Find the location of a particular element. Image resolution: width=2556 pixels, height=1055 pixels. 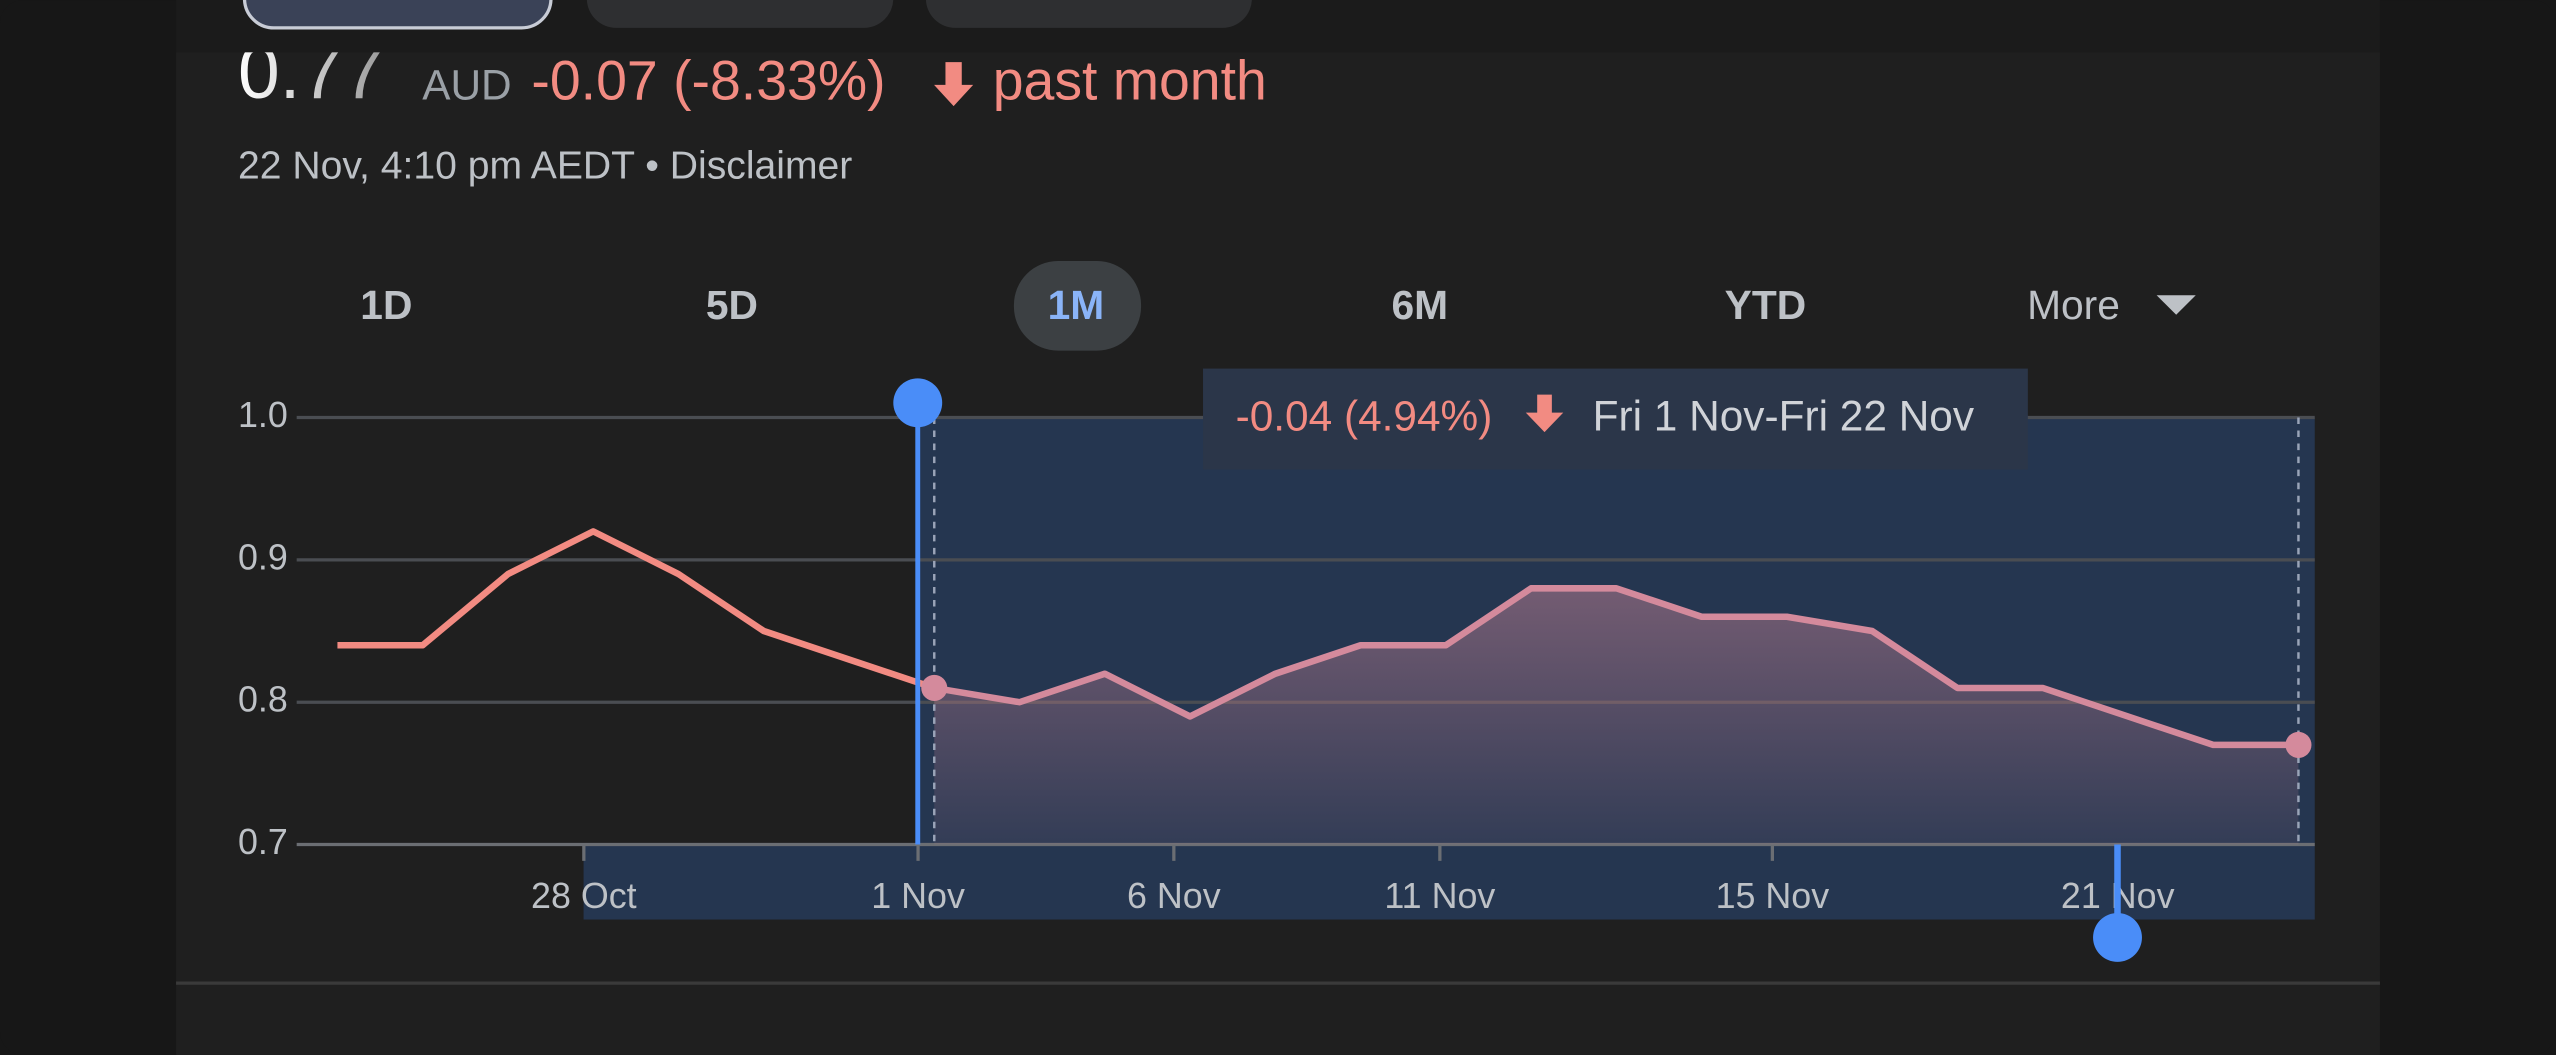

selection-axis-band is located at coordinates (1449, 882).